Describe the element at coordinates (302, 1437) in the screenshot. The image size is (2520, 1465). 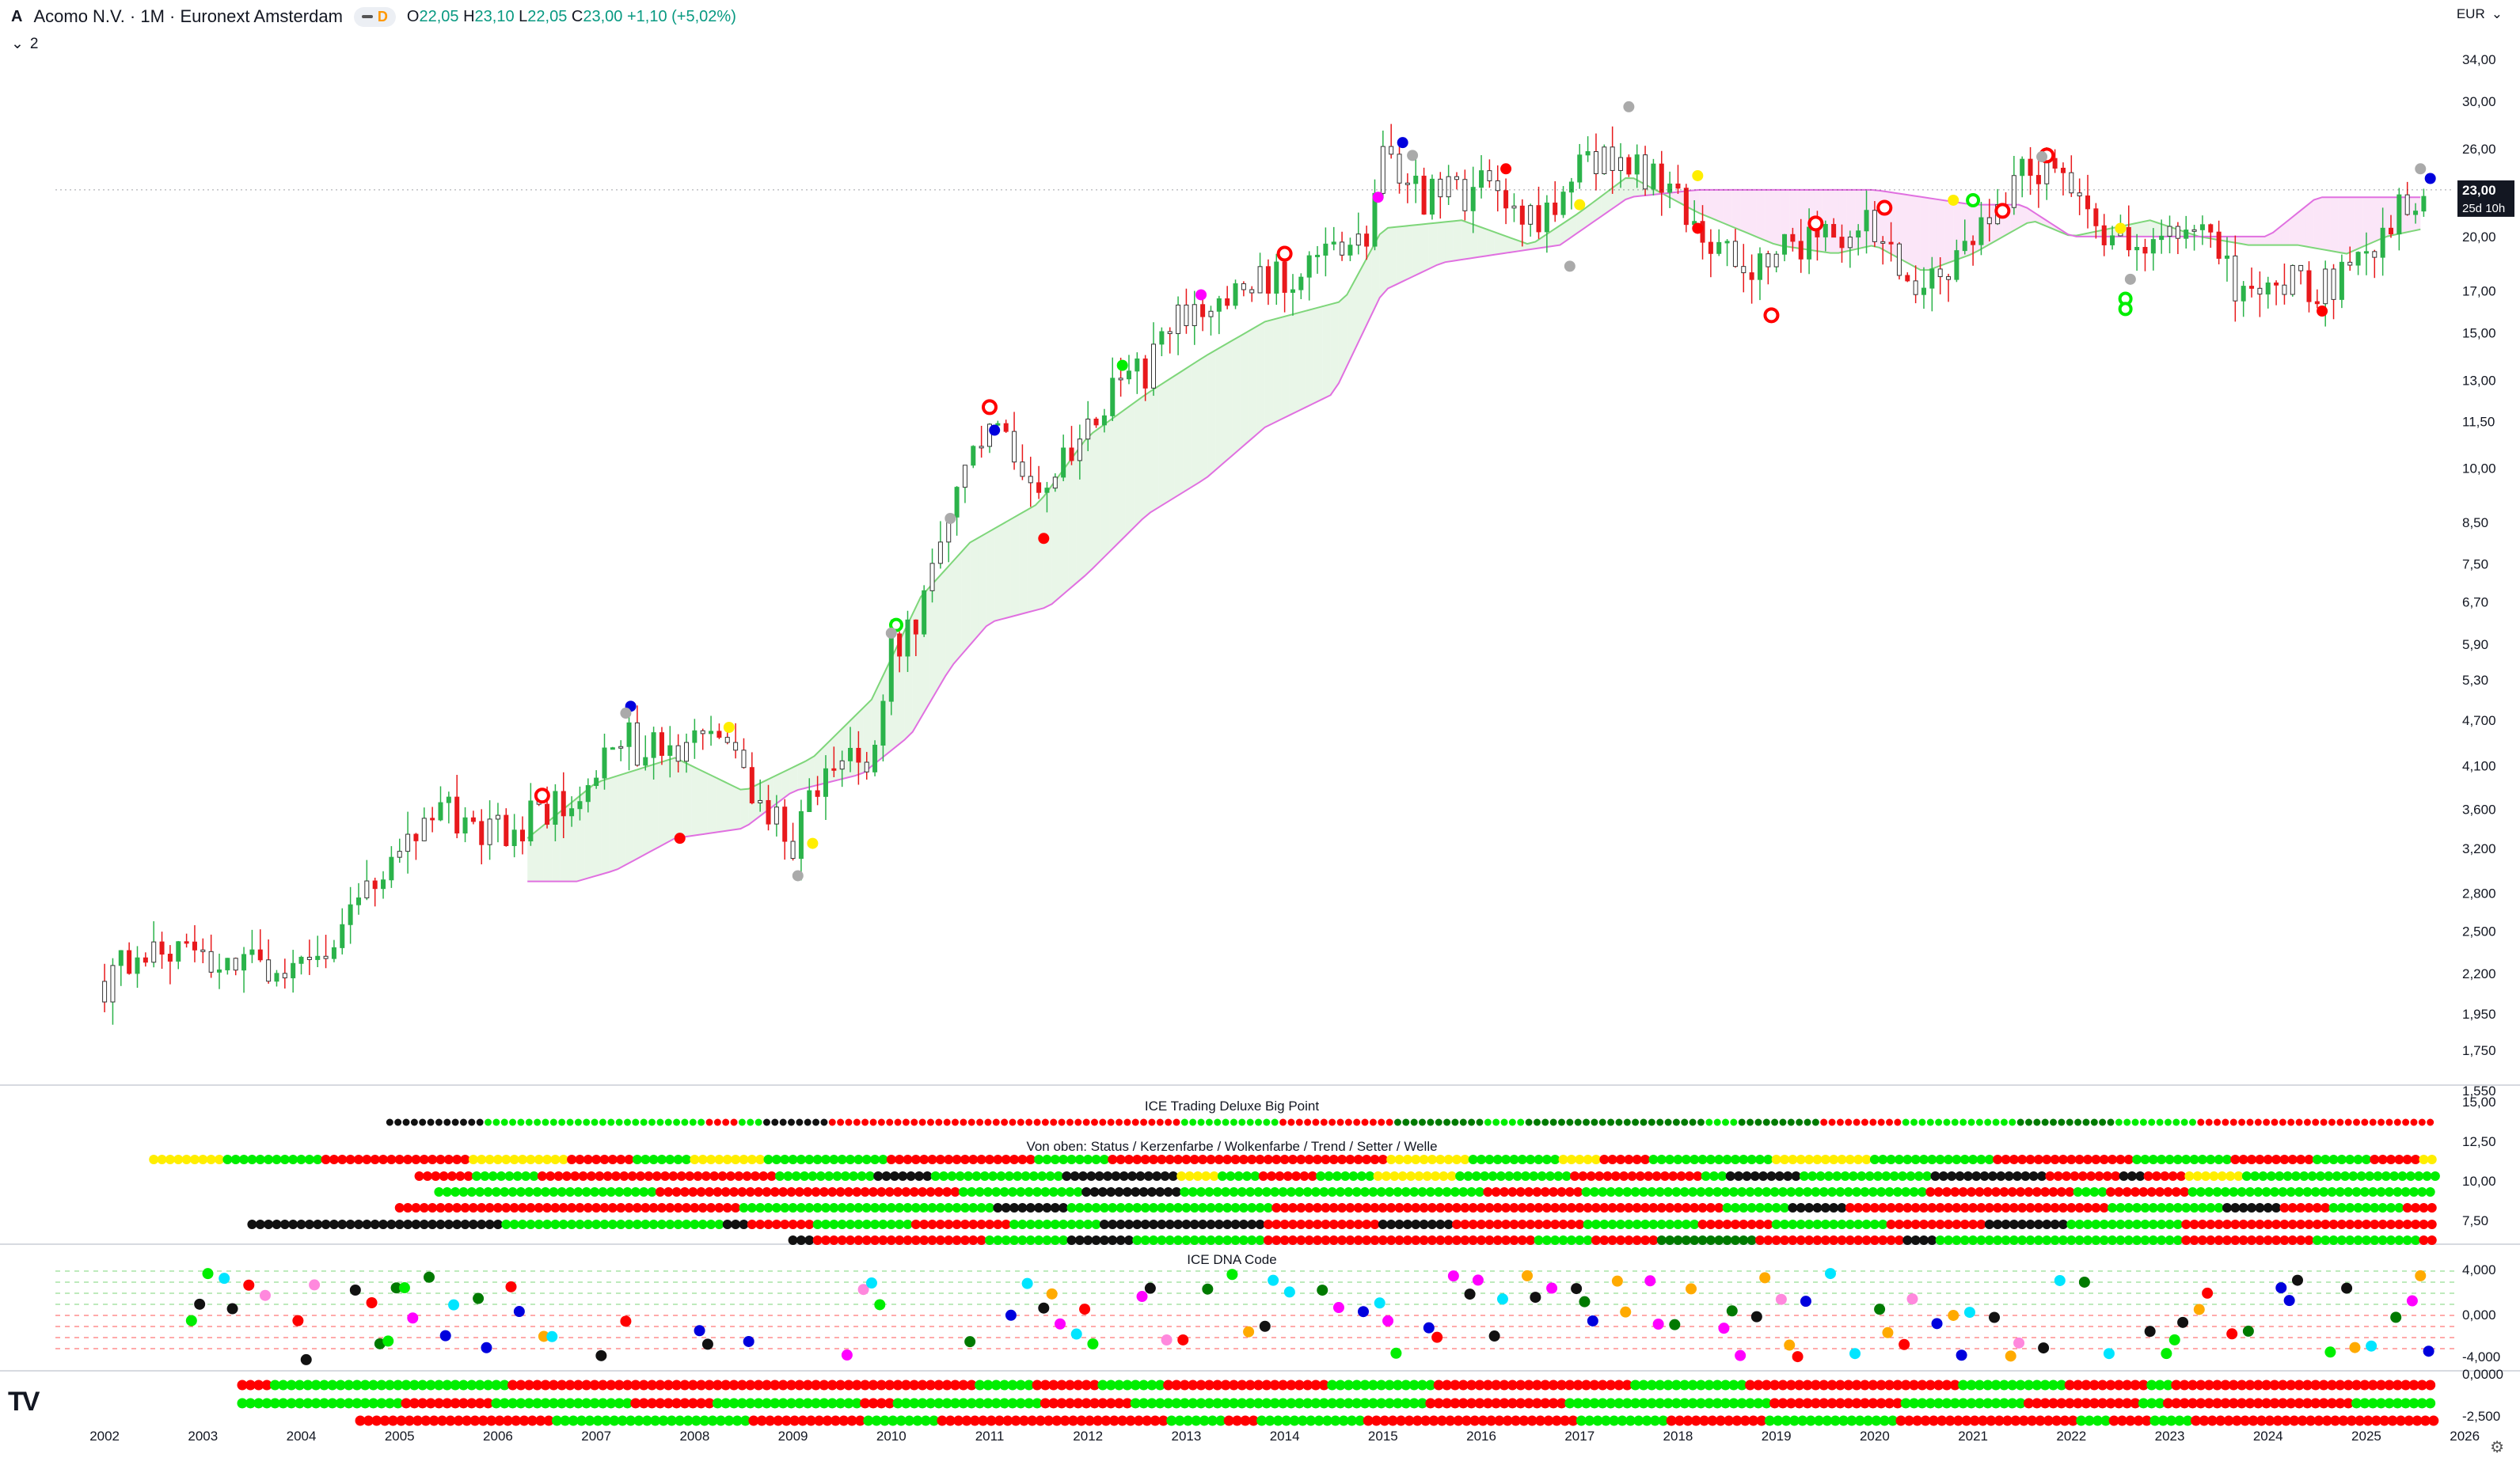
I see `time-tick-label: 2004` at that location.